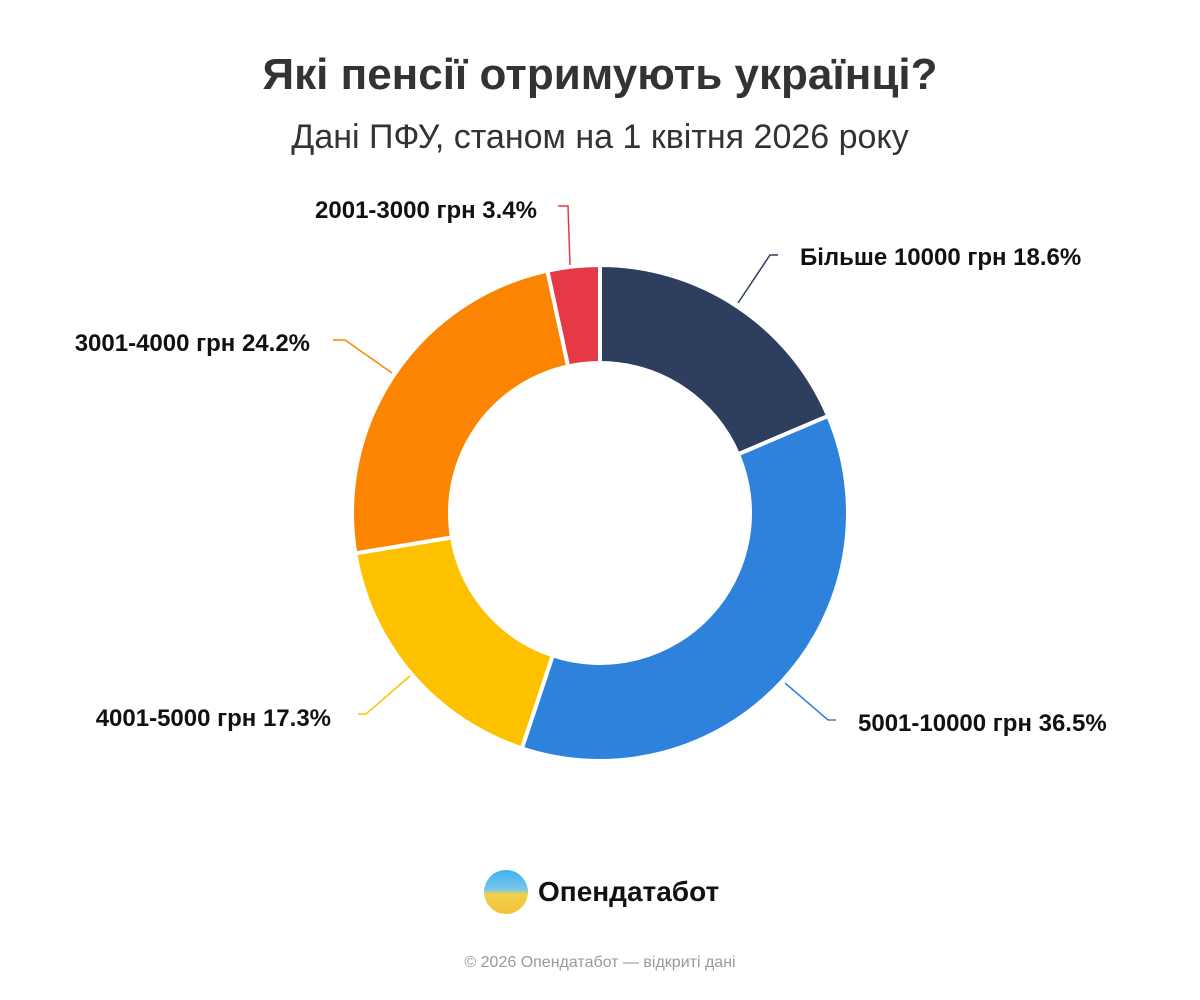  I want to click on footer-copyright: © 2026 Опендатабот — відкриті дані, so click(600, 962).